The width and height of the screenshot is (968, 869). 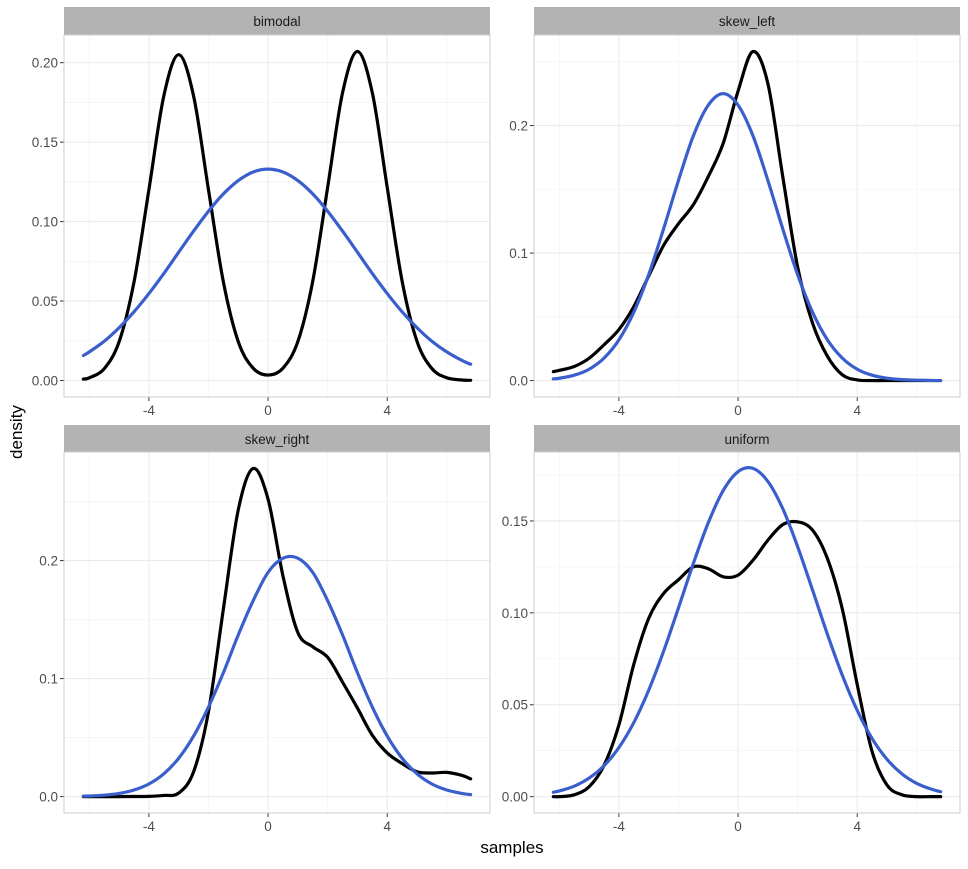 I want to click on y-axis-label: density, so click(x=16, y=432).